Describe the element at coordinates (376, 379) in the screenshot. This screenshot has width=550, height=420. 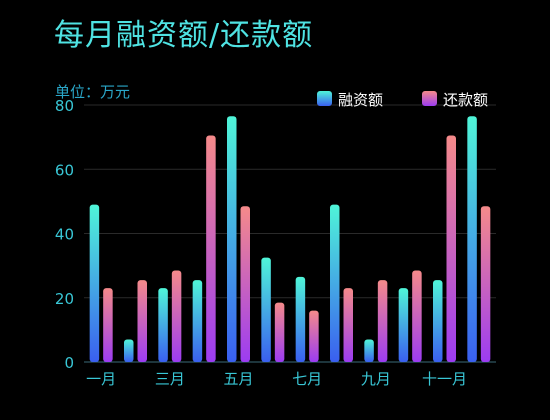
I see `x-tick-label: 九月` at that location.